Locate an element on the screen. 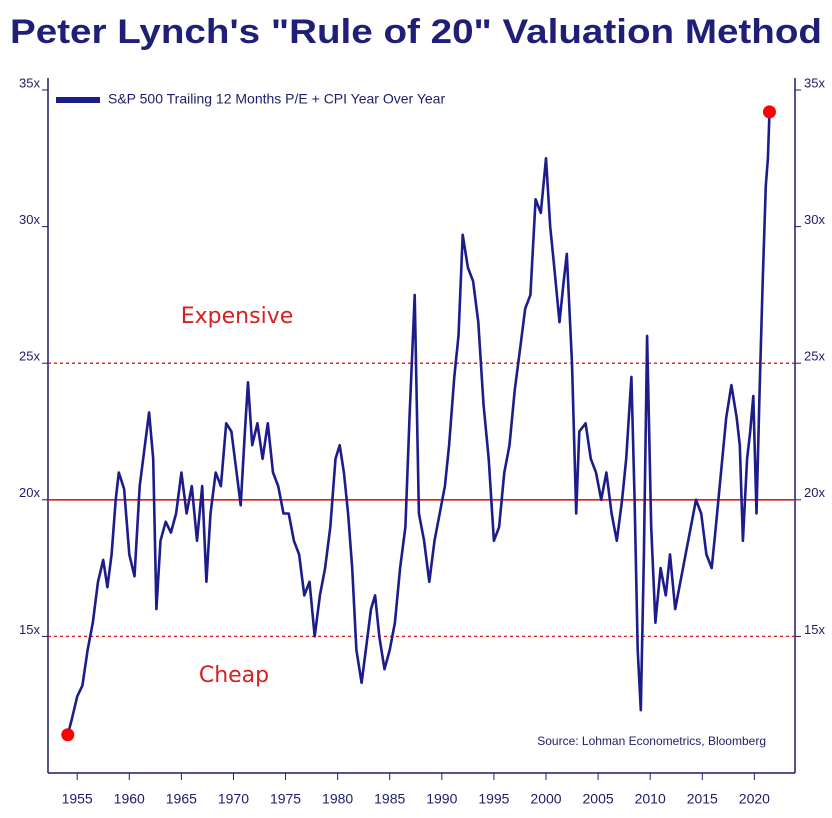 This screenshot has height=818, width=832. source: Source: Lohman Econometrics, Bloomberg is located at coordinates (651, 741).